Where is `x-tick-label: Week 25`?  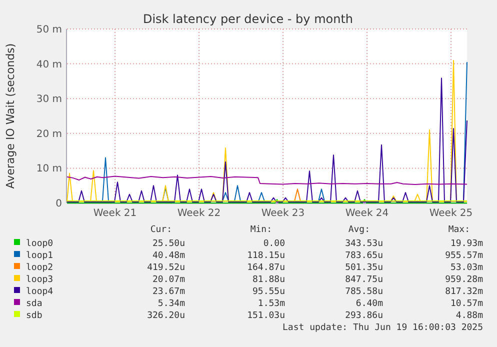
x-tick-label: Week 25 is located at coordinates (451, 213).